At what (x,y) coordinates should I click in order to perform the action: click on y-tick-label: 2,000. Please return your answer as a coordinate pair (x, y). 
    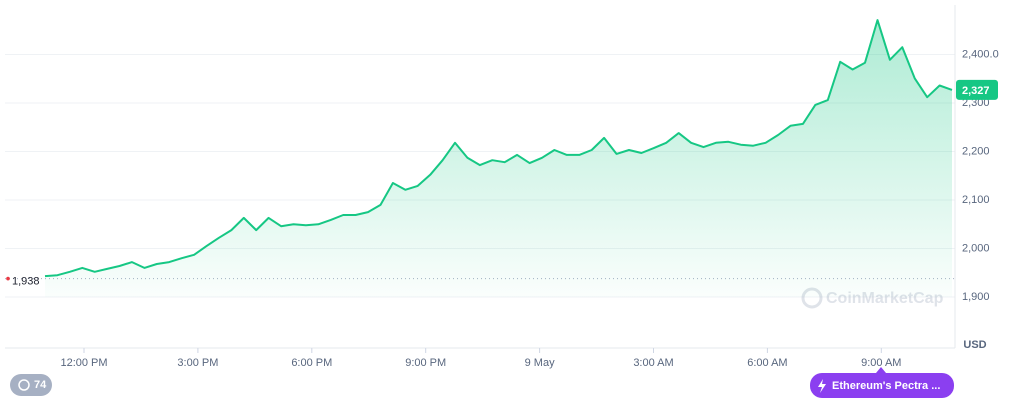
    Looking at the image, I should click on (976, 248).